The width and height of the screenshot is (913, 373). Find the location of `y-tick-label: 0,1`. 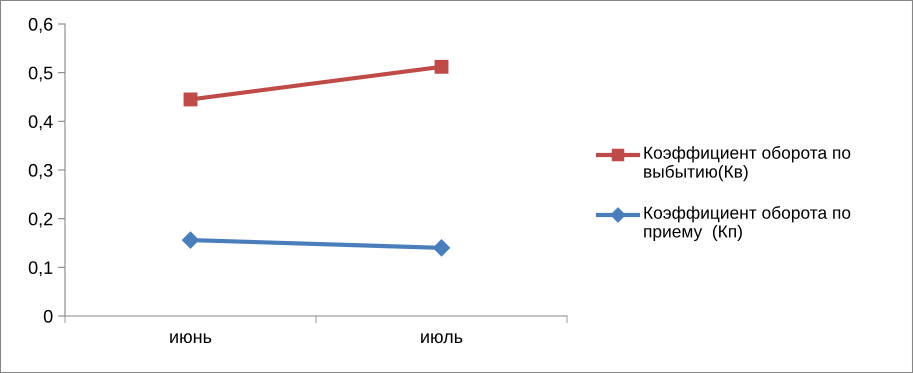

y-tick-label: 0,1 is located at coordinates (40, 268).